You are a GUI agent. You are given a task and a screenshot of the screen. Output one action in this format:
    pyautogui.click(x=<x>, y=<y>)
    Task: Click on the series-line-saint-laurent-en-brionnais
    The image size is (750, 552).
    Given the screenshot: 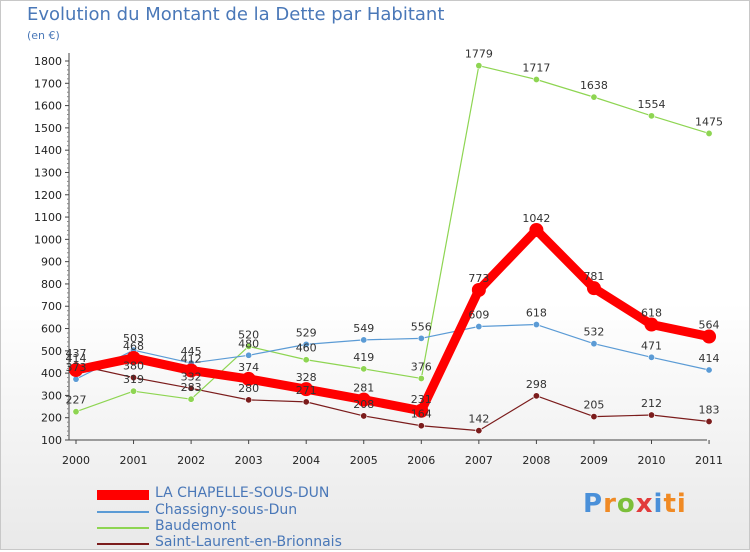 What is the action you would take?
    pyautogui.click(x=392, y=398)
    